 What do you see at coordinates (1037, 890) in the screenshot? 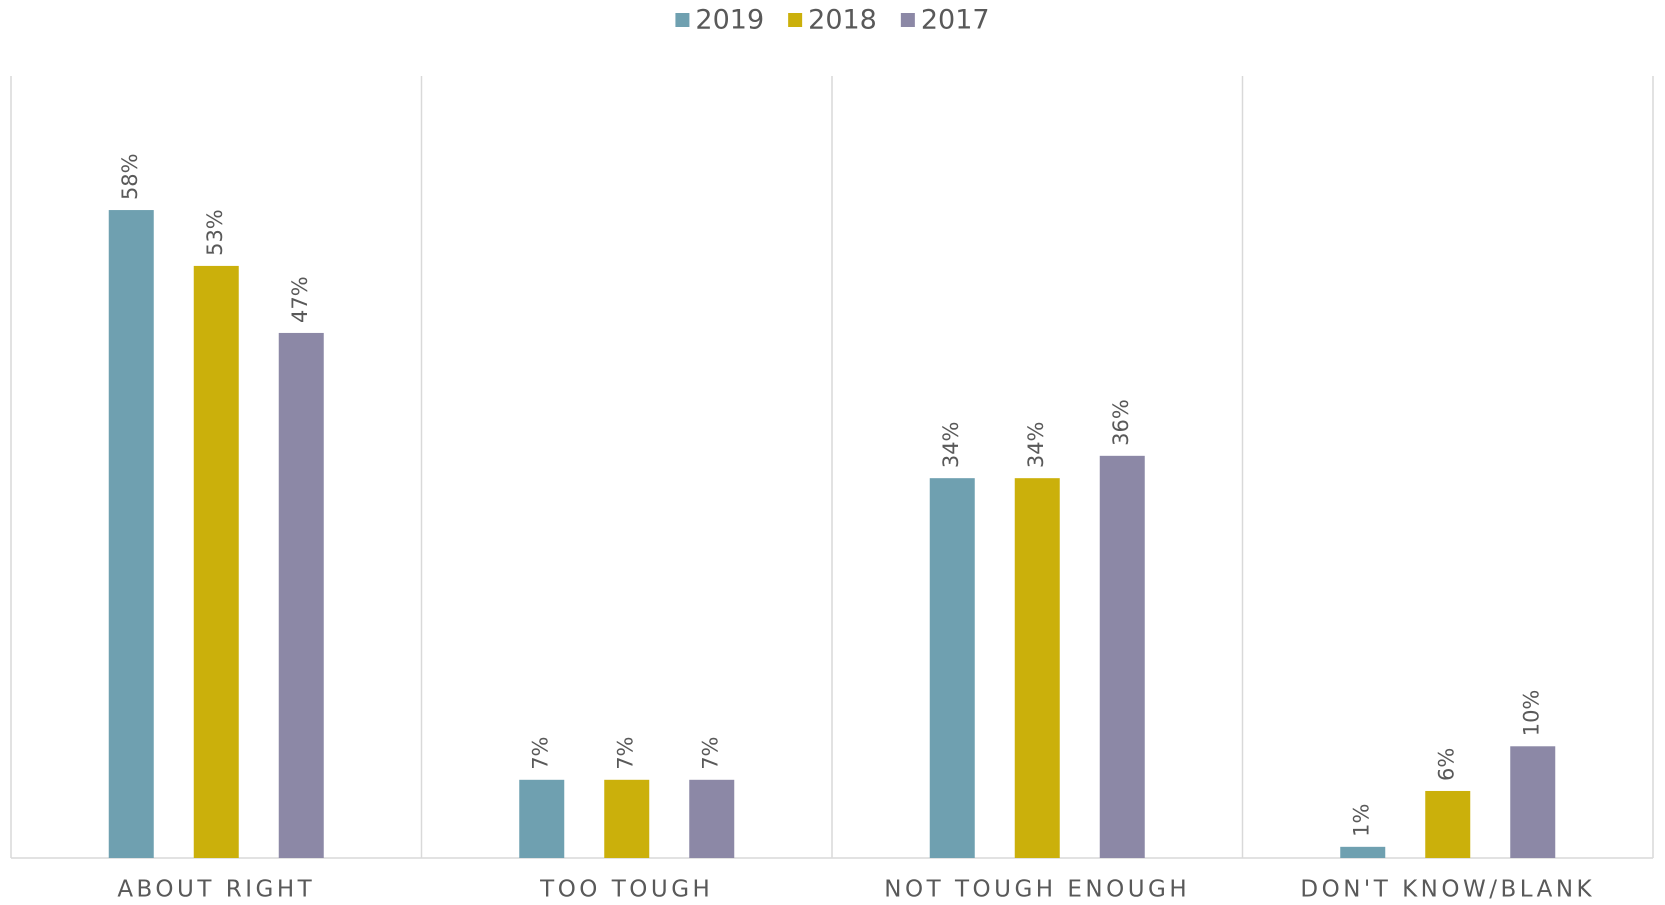
I see `x-tick-label: NOT TOUGH ENOUGH` at bounding box center [1037, 890].